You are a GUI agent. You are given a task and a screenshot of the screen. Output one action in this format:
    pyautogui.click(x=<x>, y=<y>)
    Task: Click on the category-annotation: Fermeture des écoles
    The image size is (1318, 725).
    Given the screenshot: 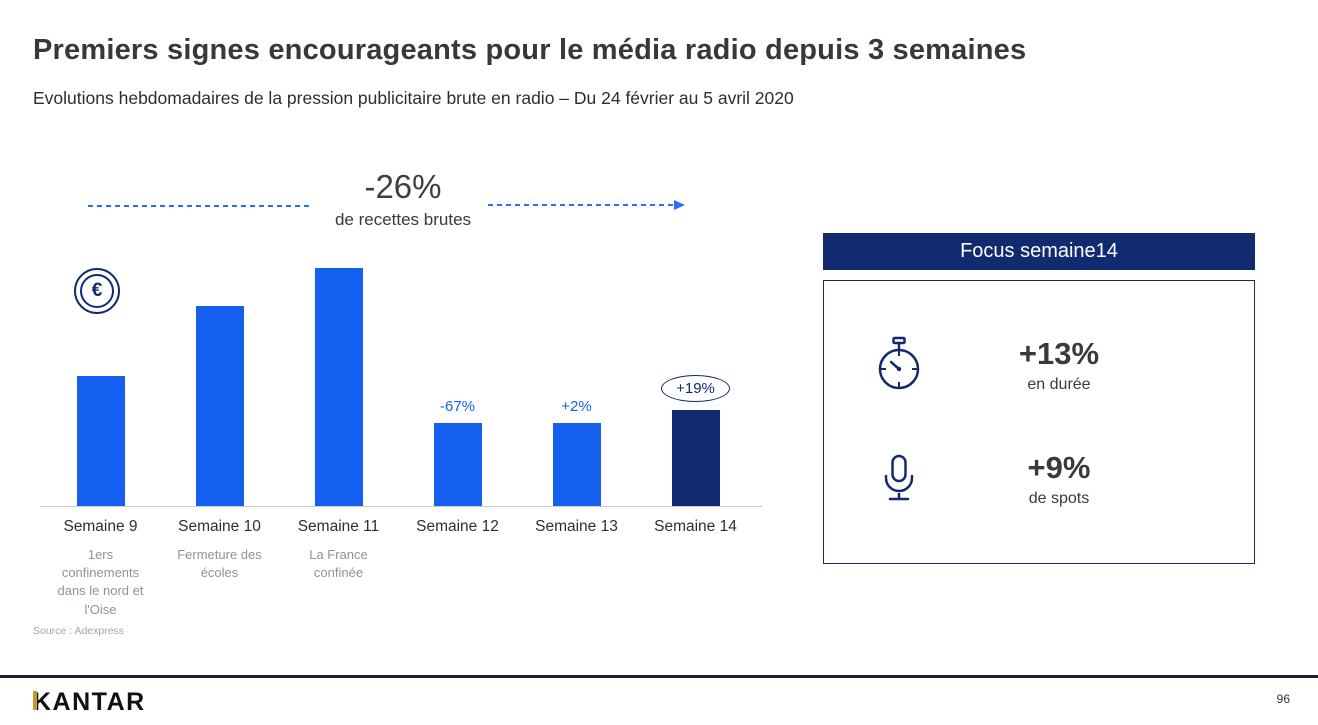 What is the action you would take?
    pyautogui.click(x=219, y=564)
    